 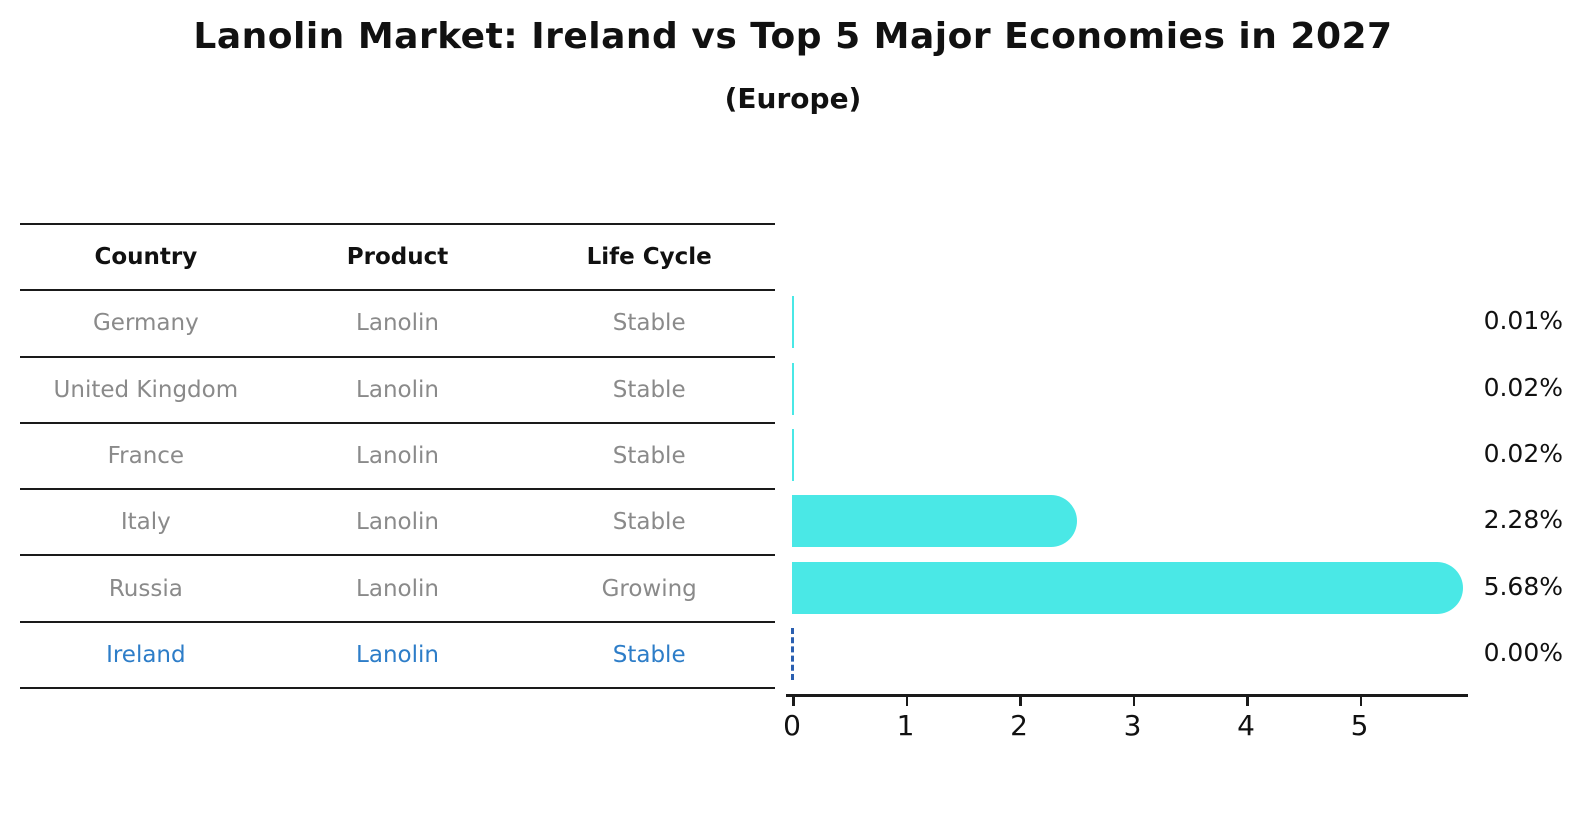 What do you see at coordinates (145, 588) in the screenshot?
I see `cell-country: Russia` at bounding box center [145, 588].